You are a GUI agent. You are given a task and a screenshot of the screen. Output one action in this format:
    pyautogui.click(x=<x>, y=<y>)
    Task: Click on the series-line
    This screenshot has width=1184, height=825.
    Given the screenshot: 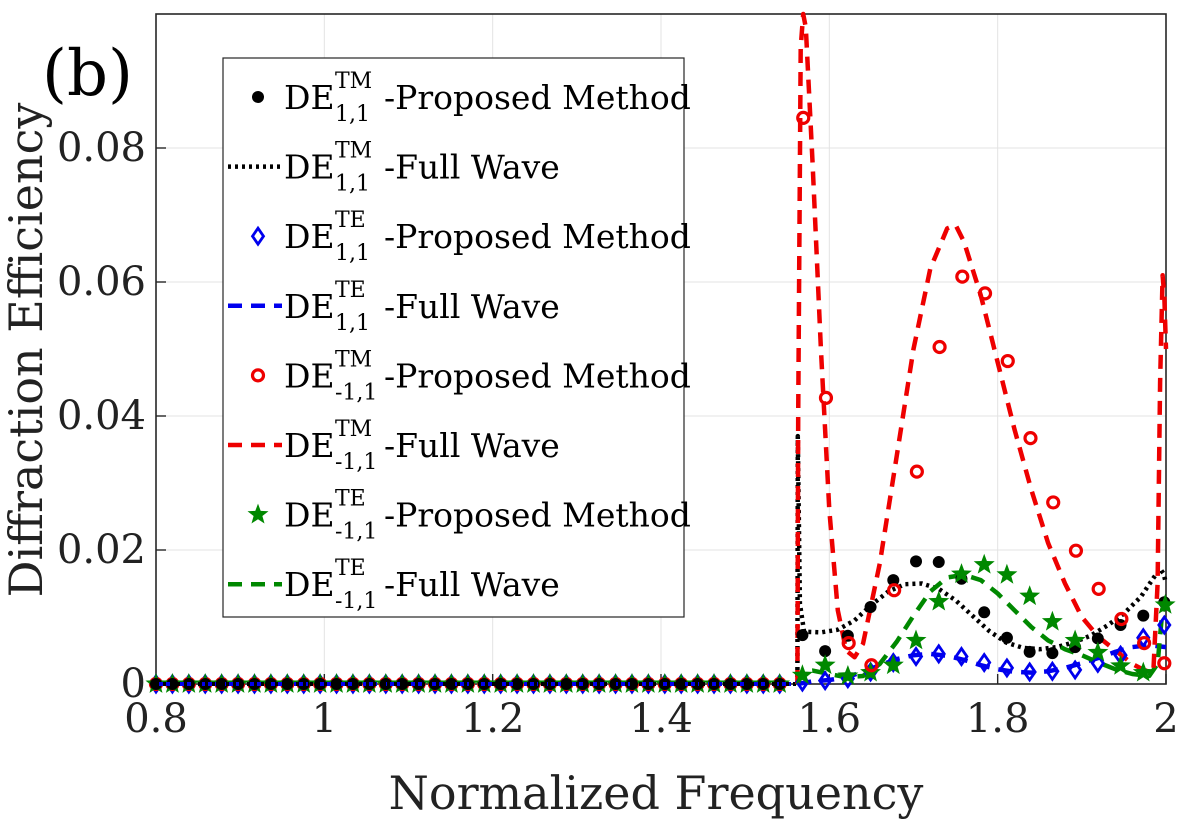 What is the action you would take?
    pyautogui.click(x=982, y=559)
    